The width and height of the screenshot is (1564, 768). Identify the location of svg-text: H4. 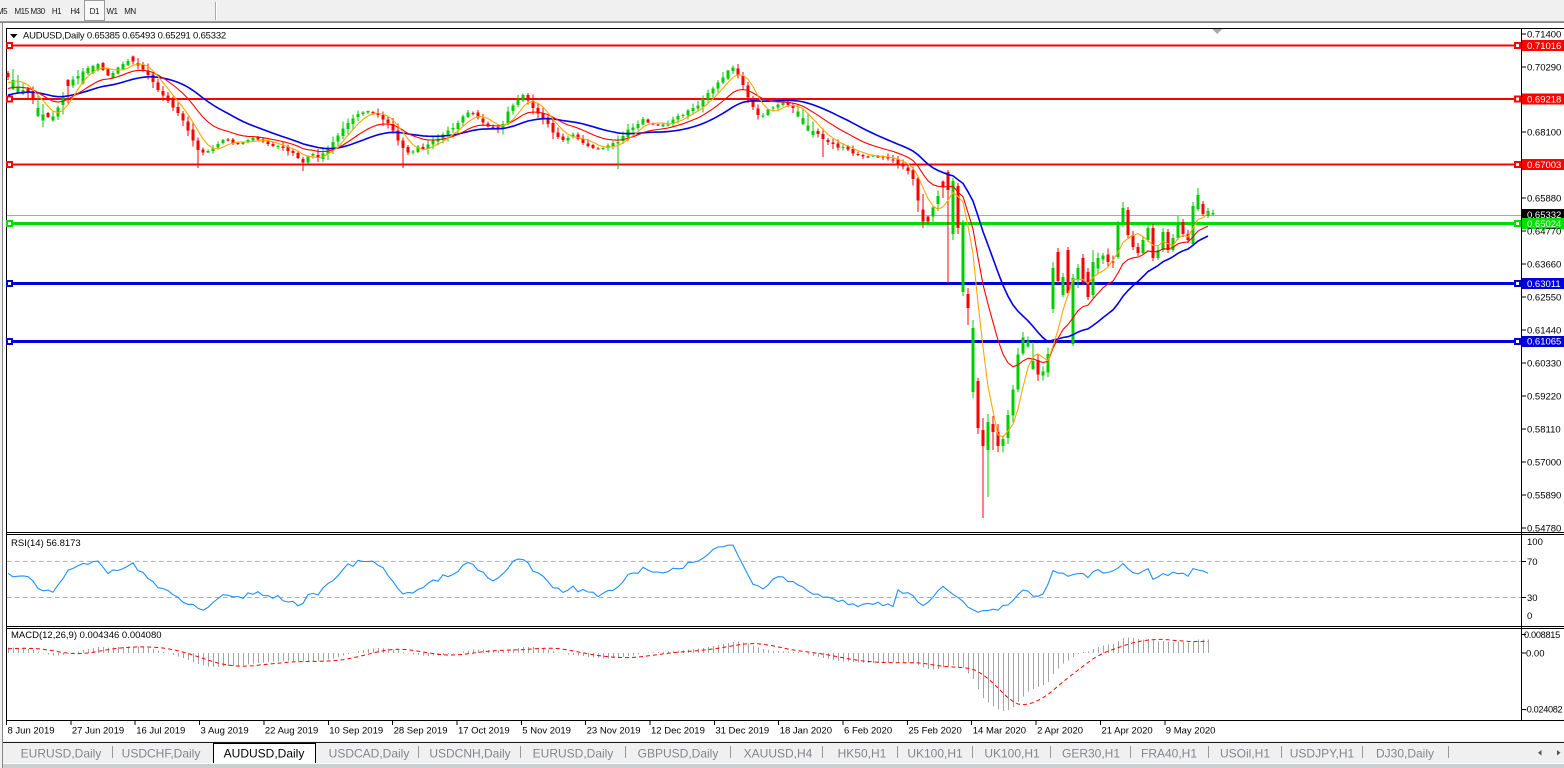
(75, 11).